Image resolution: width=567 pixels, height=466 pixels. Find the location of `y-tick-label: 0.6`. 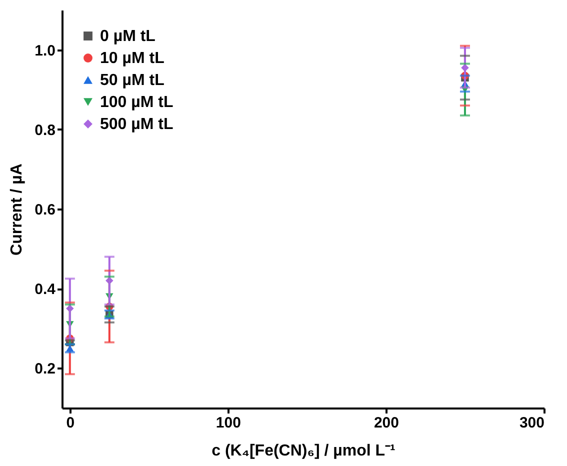

y-tick-label: 0.6 is located at coordinates (45, 210).